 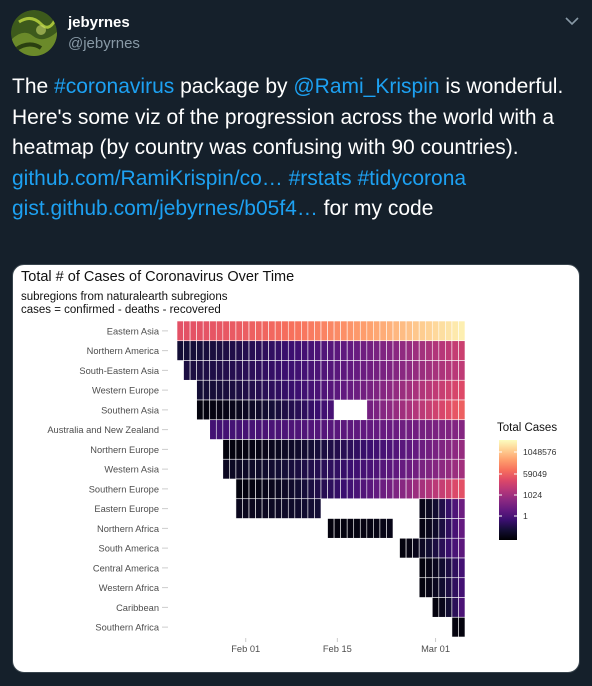 What do you see at coordinates (103, 430) in the screenshot?
I see `y-tick-label: Australia and New Zealand` at bounding box center [103, 430].